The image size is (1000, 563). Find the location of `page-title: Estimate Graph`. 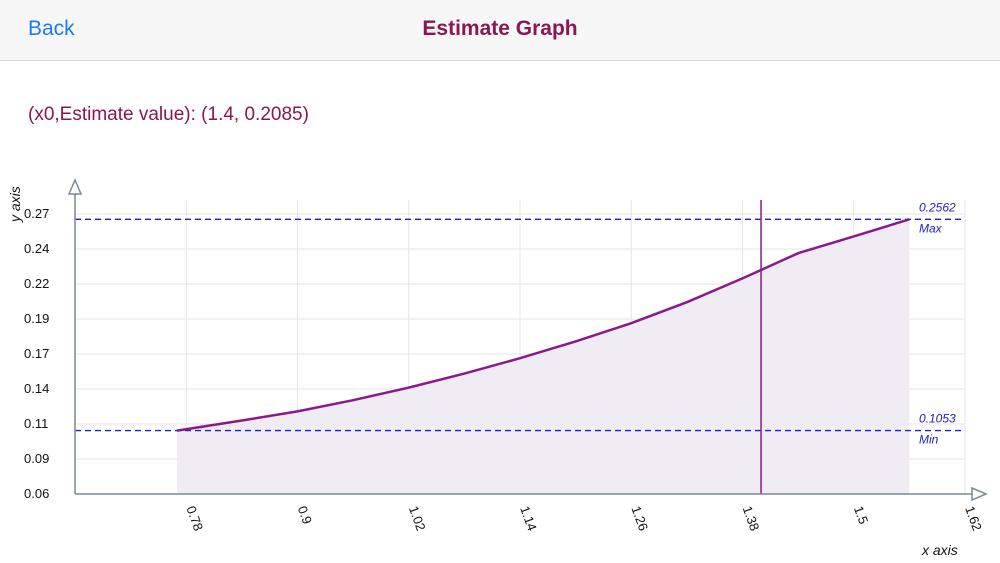

page-title: Estimate Graph is located at coordinates (500, 28).